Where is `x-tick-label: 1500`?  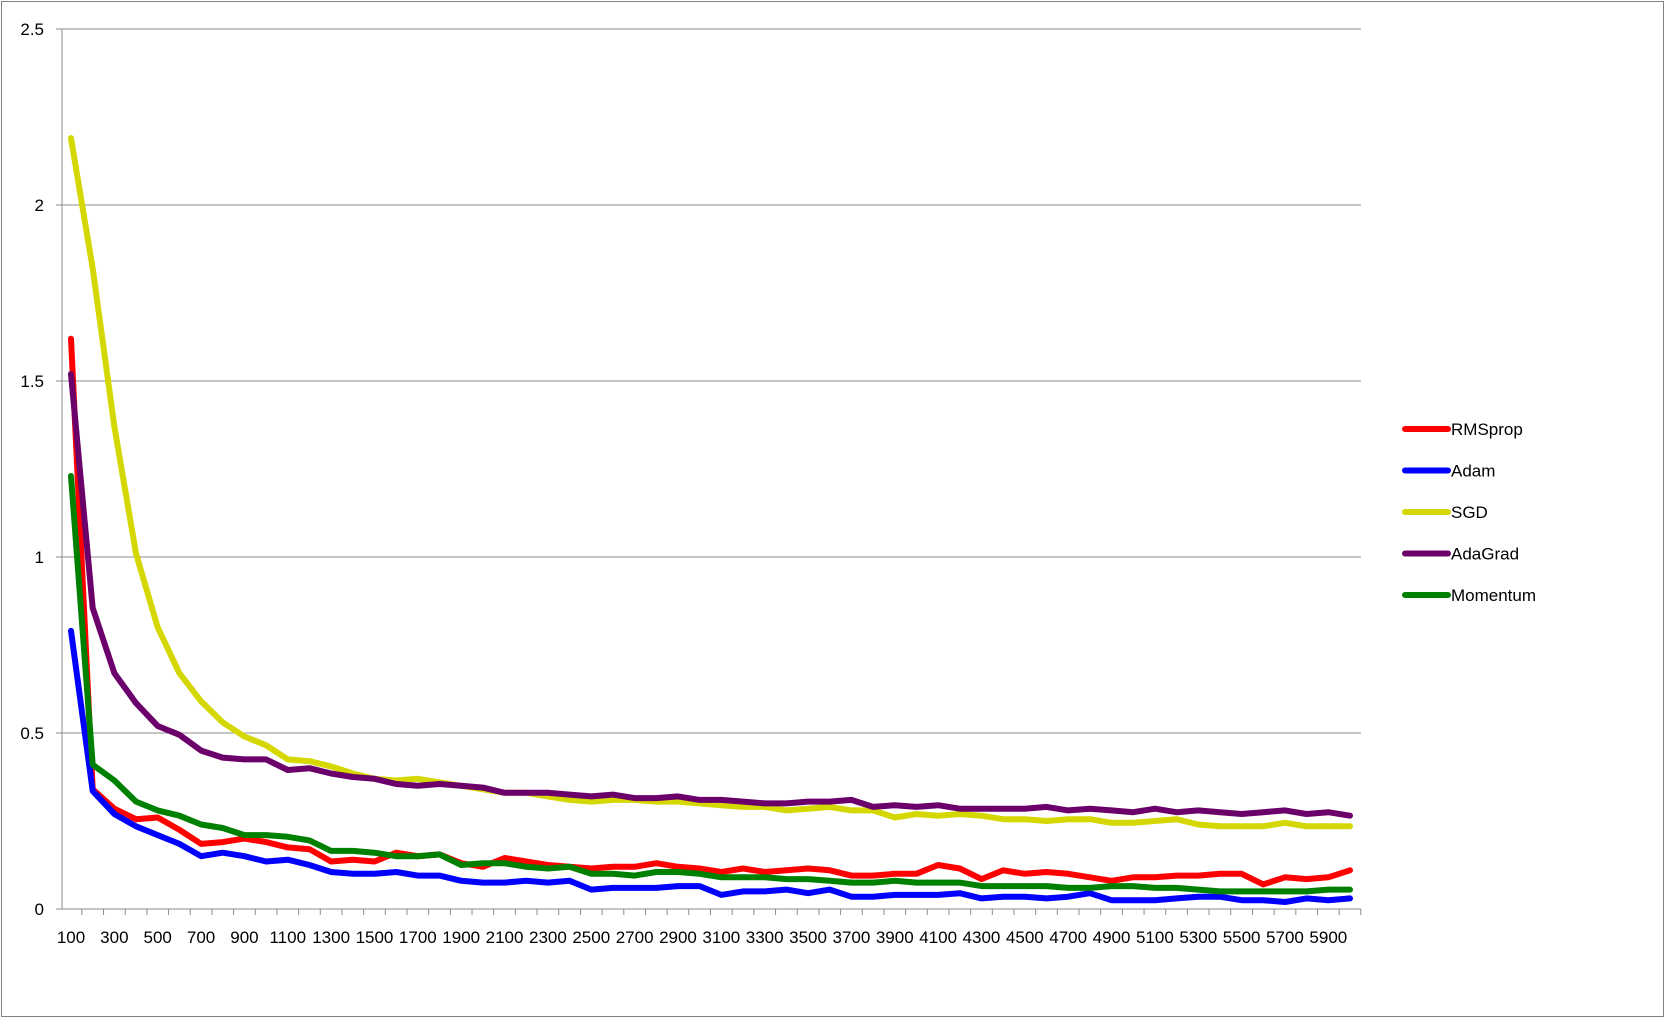
x-tick-label: 1500 is located at coordinates (375, 937).